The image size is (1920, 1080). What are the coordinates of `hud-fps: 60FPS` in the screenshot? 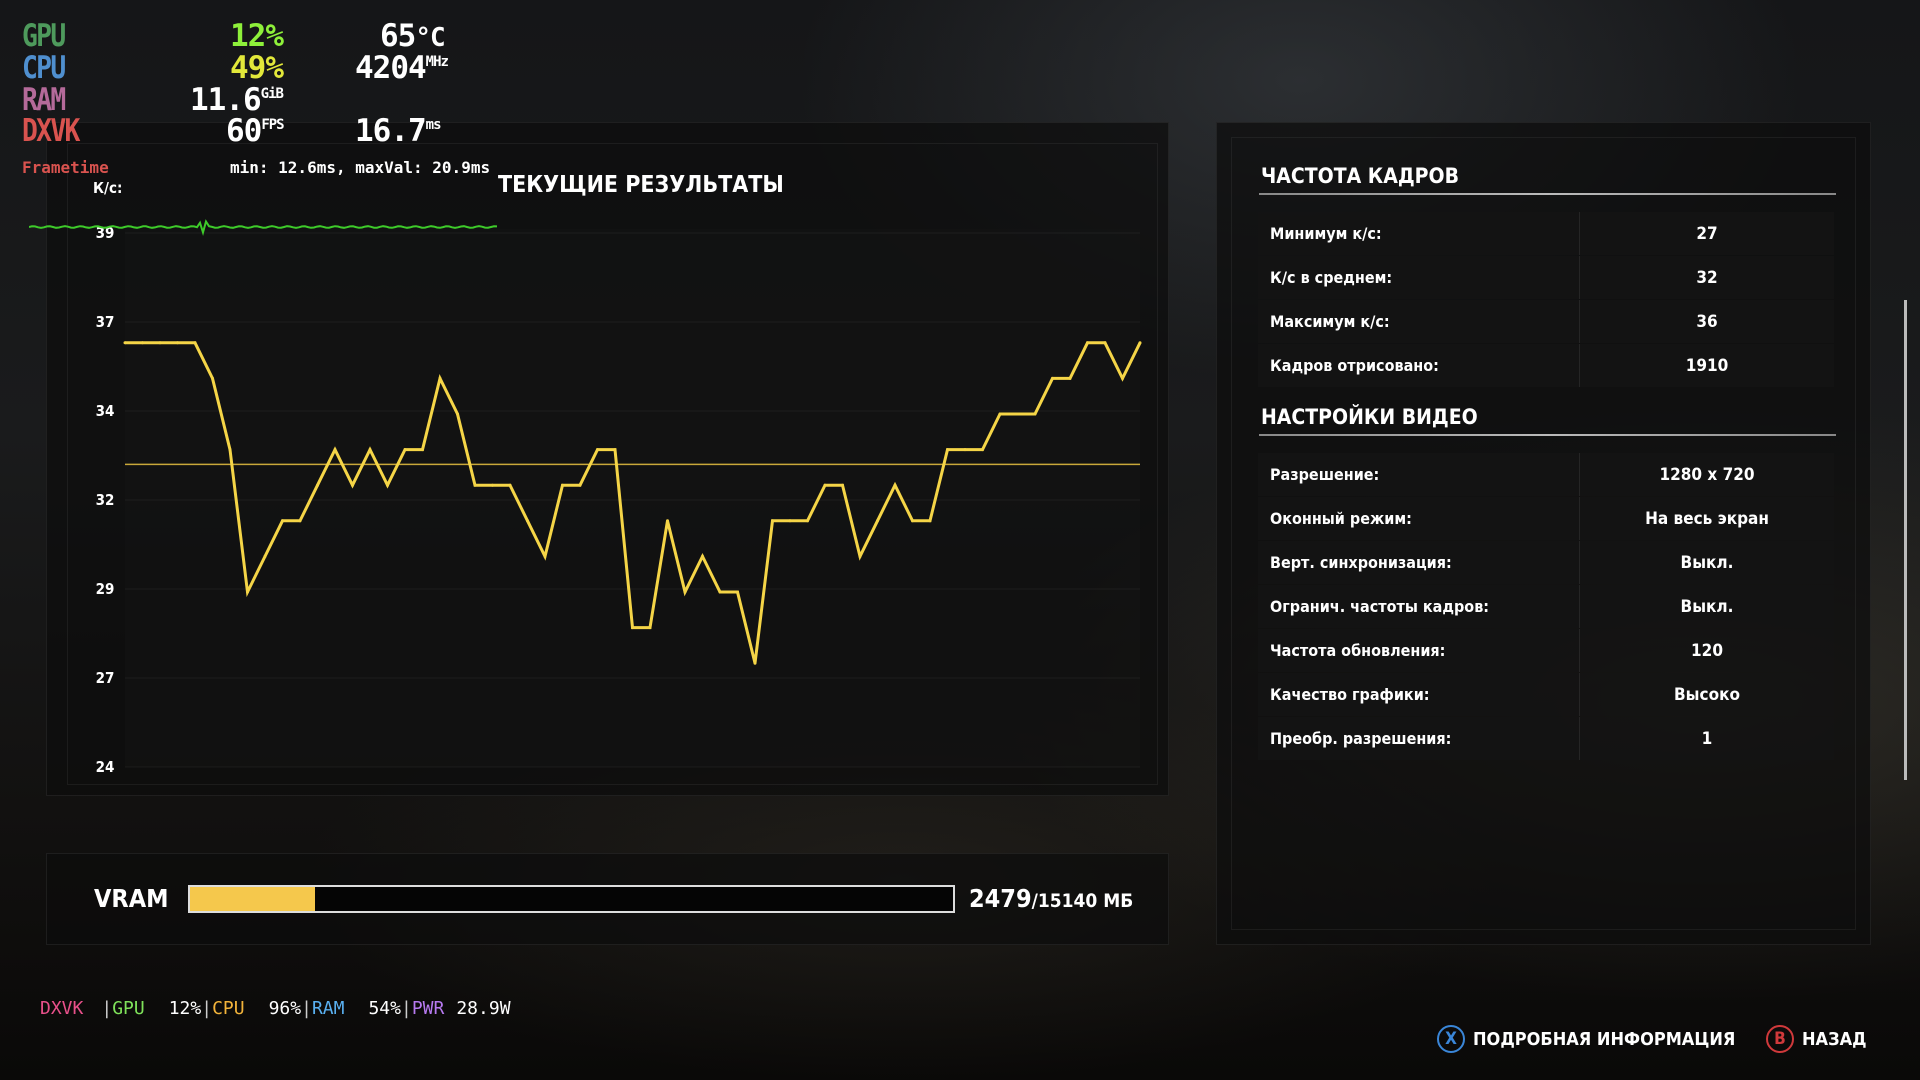 It's located at (255, 131).